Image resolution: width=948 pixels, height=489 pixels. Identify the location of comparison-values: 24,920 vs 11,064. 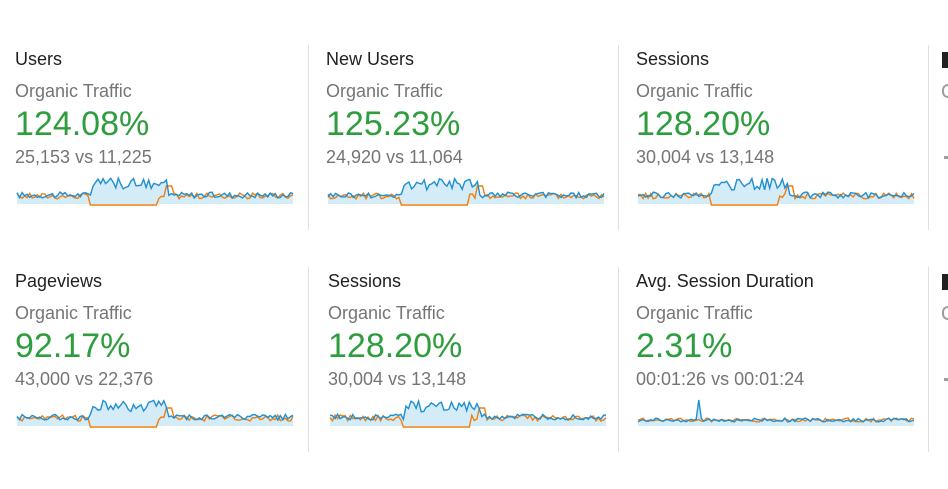
(394, 157).